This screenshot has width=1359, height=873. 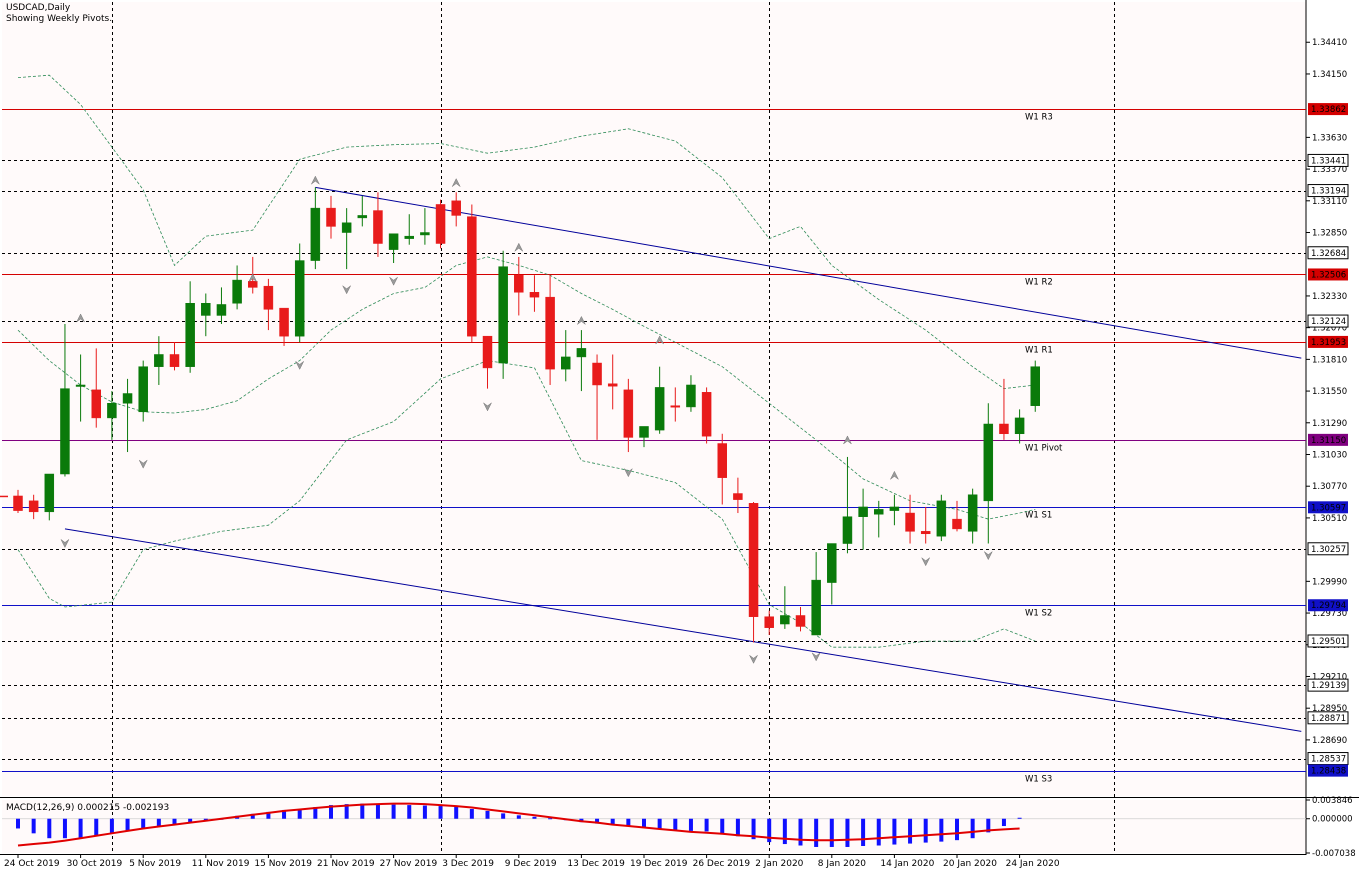 I want to click on y-tick-label: 1.28950, so click(x=1329, y=709).